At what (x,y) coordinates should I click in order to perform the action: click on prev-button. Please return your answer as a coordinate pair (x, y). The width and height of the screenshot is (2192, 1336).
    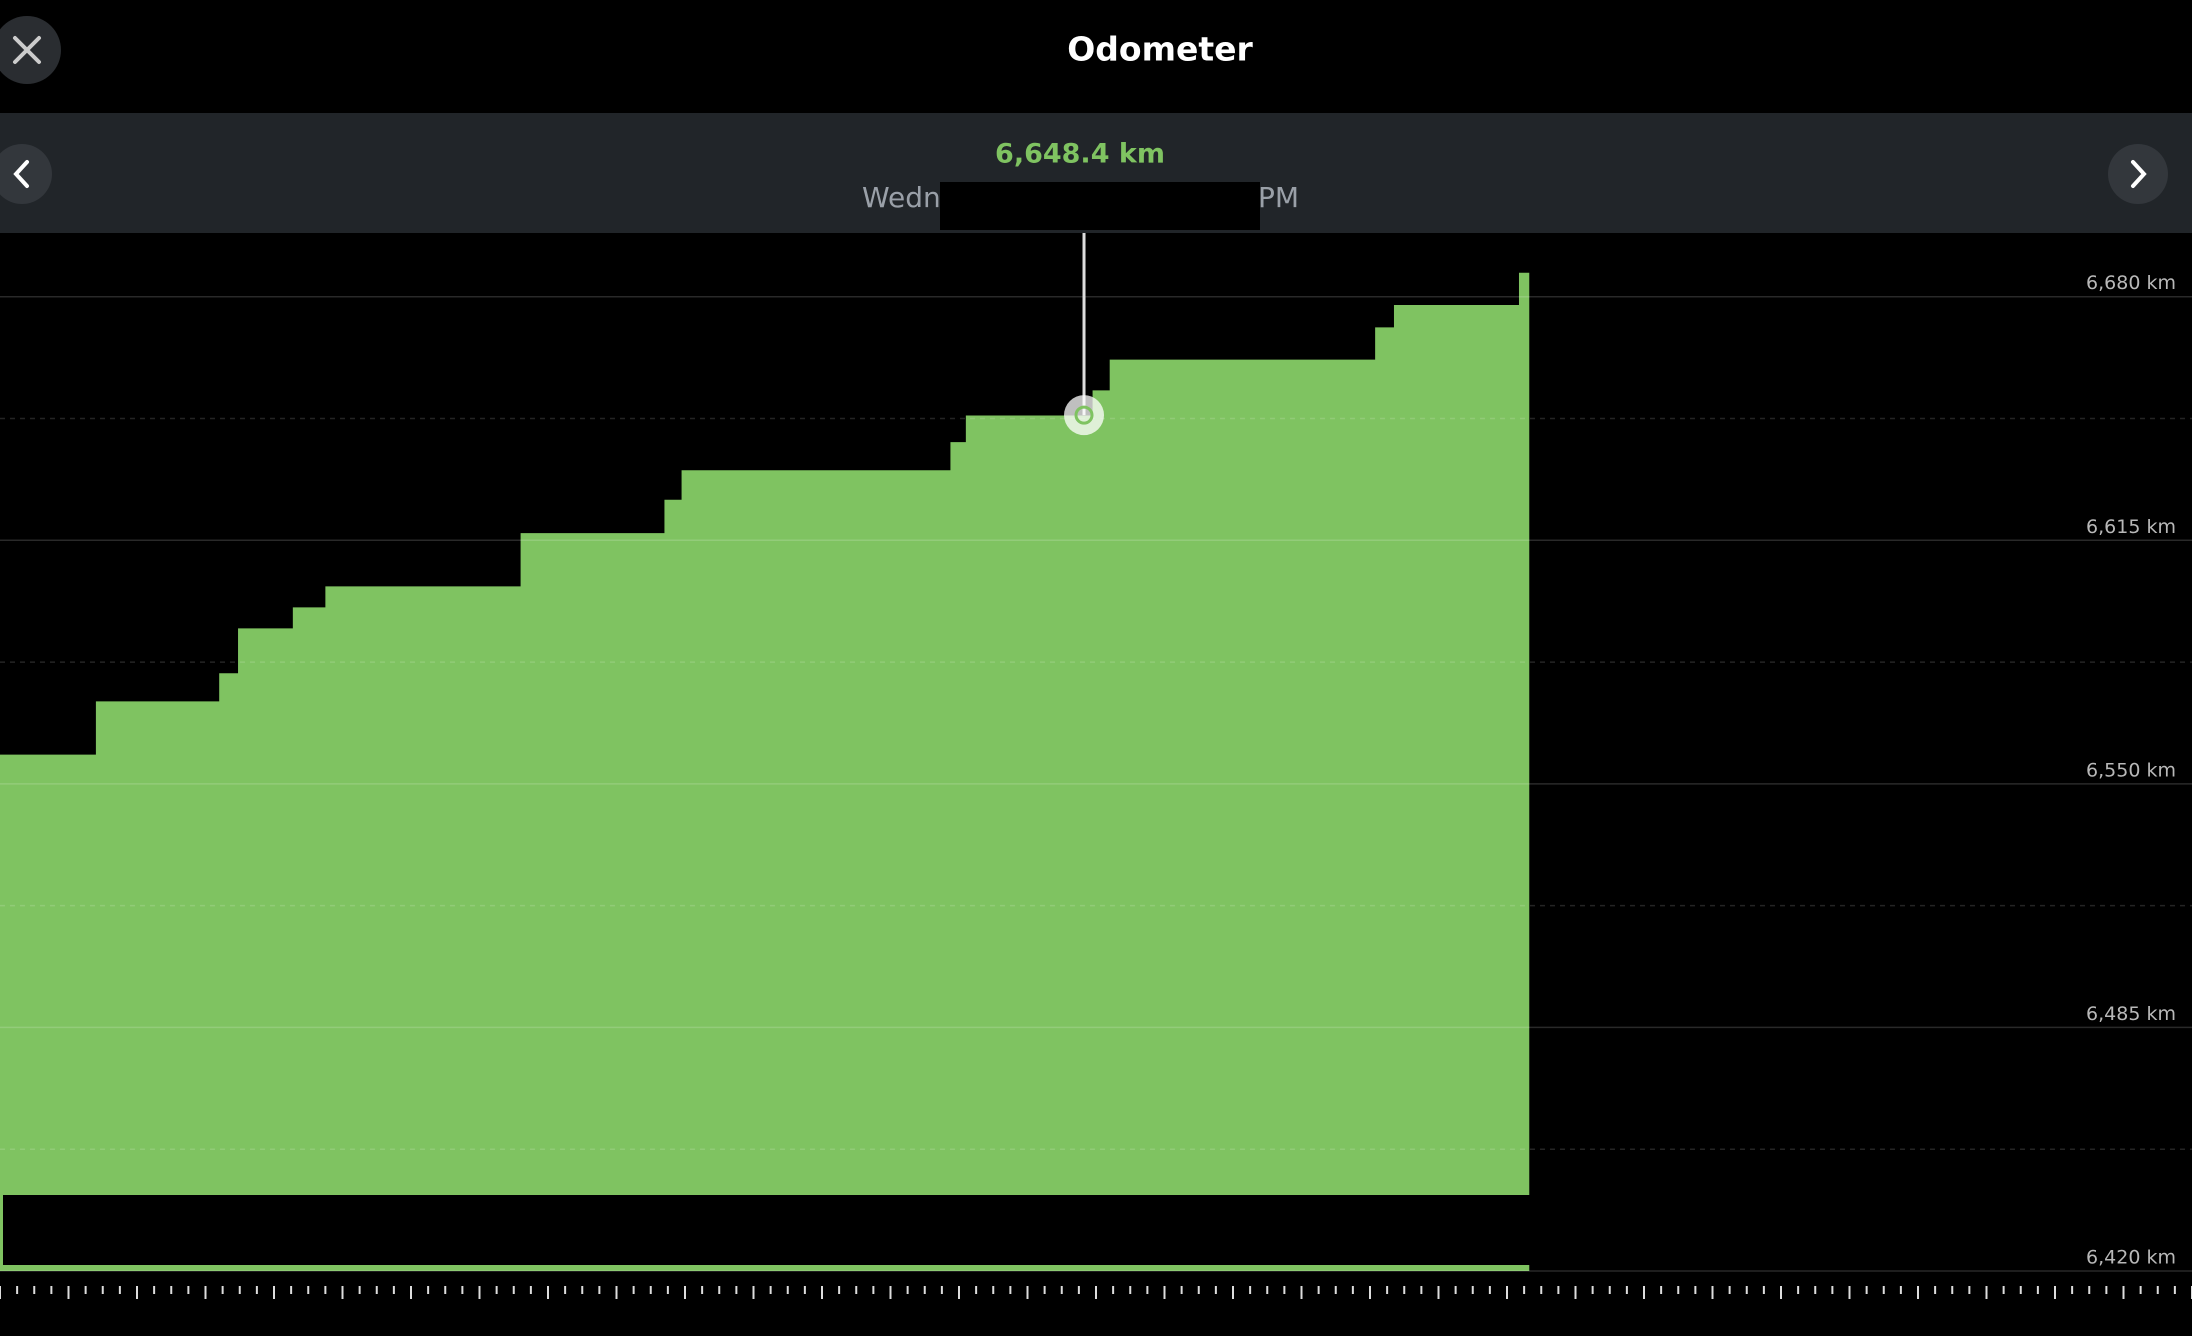
    Looking at the image, I should click on (26, 174).